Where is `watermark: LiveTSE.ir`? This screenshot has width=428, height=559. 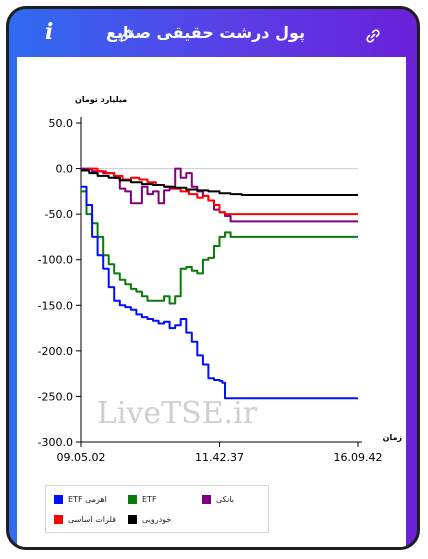
watermark: LiveTSE.ir is located at coordinates (177, 413).